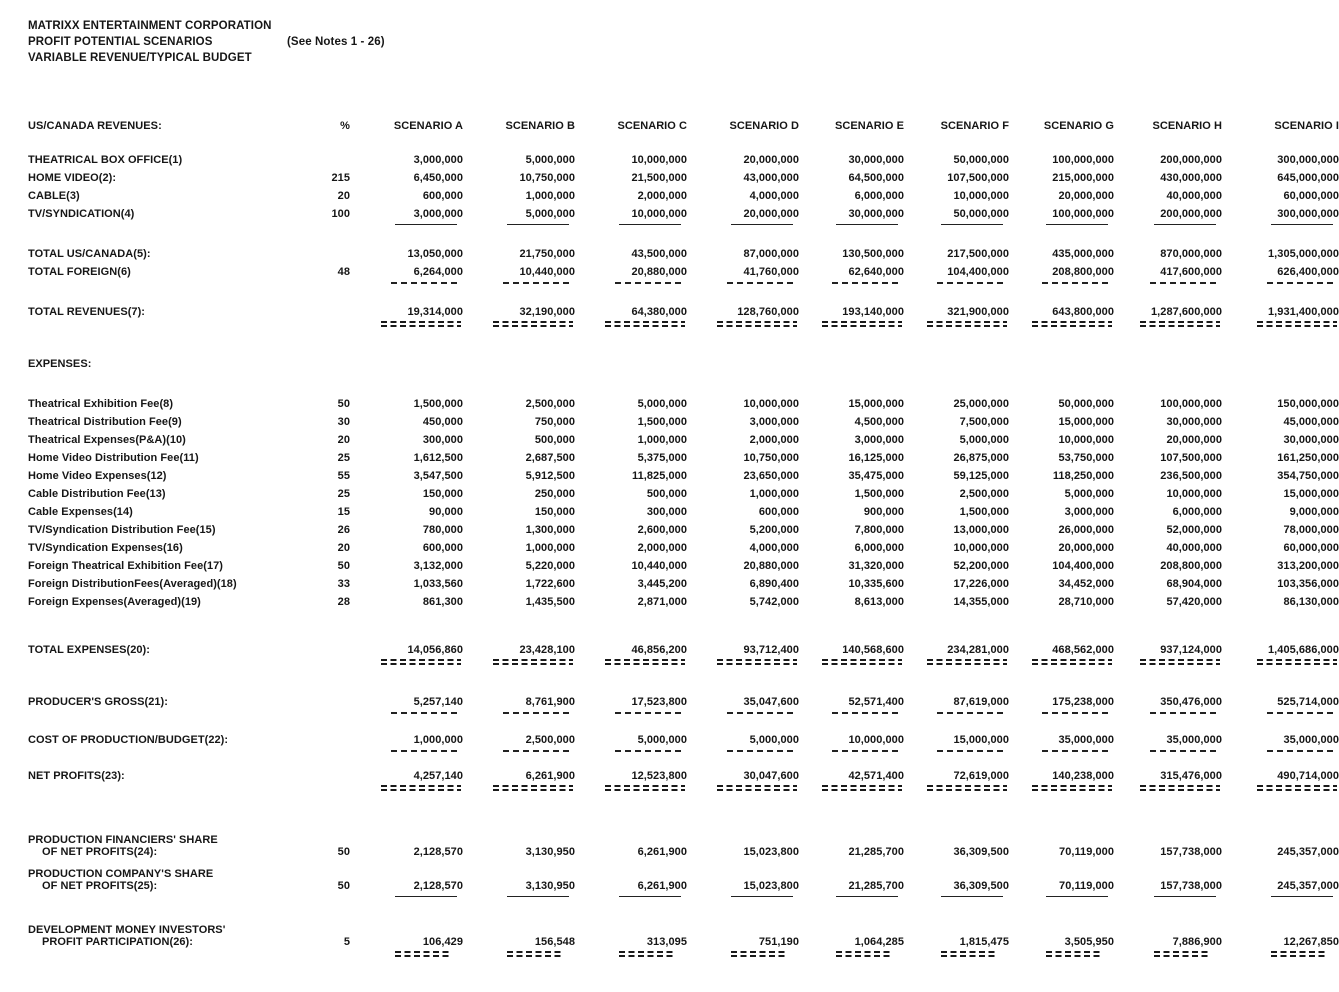  I want to click on value-cell: 4,000,000, so click(774, 196).